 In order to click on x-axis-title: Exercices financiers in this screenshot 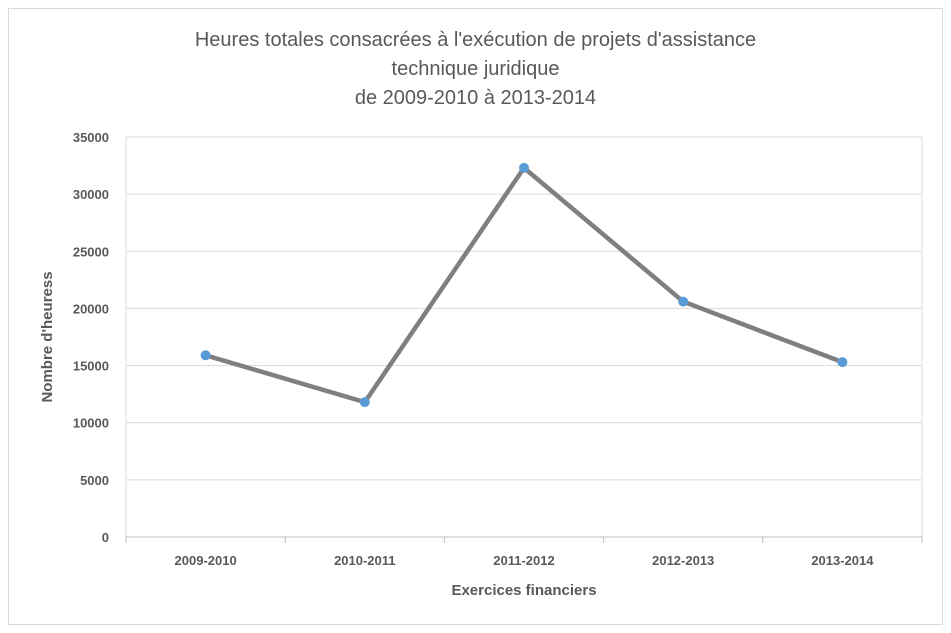, I will do `click(523, 590)`.